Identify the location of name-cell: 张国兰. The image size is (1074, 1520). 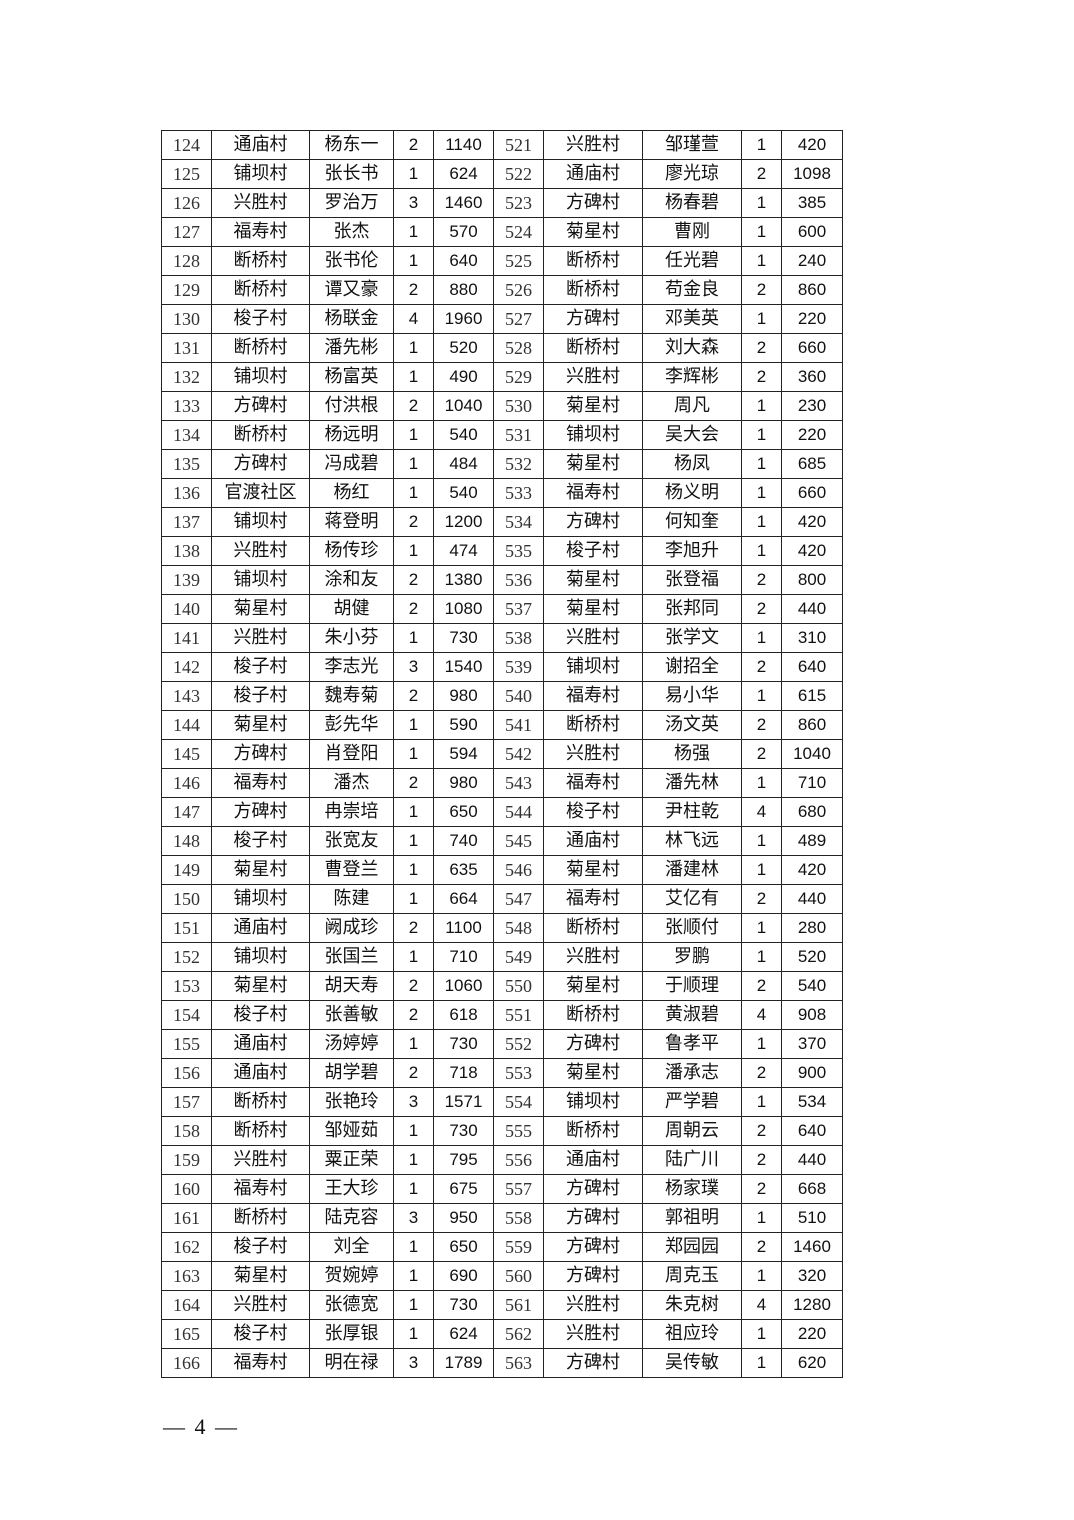
(351, 957).